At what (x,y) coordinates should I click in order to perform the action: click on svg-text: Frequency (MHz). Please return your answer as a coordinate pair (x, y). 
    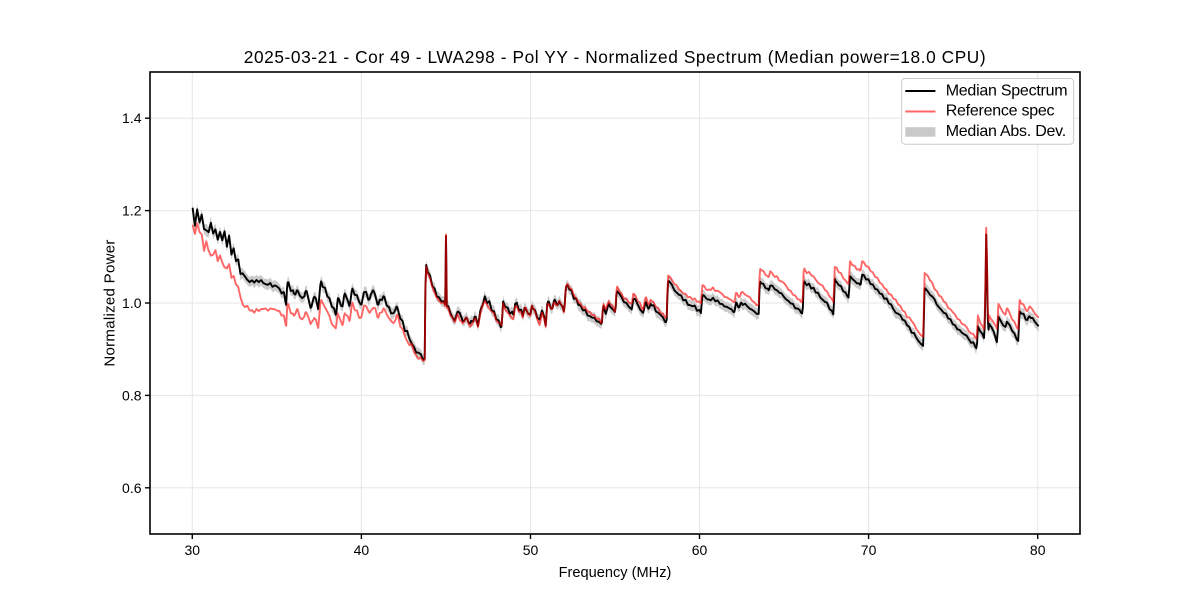
    Looking at the image, I should click on (615, 573).